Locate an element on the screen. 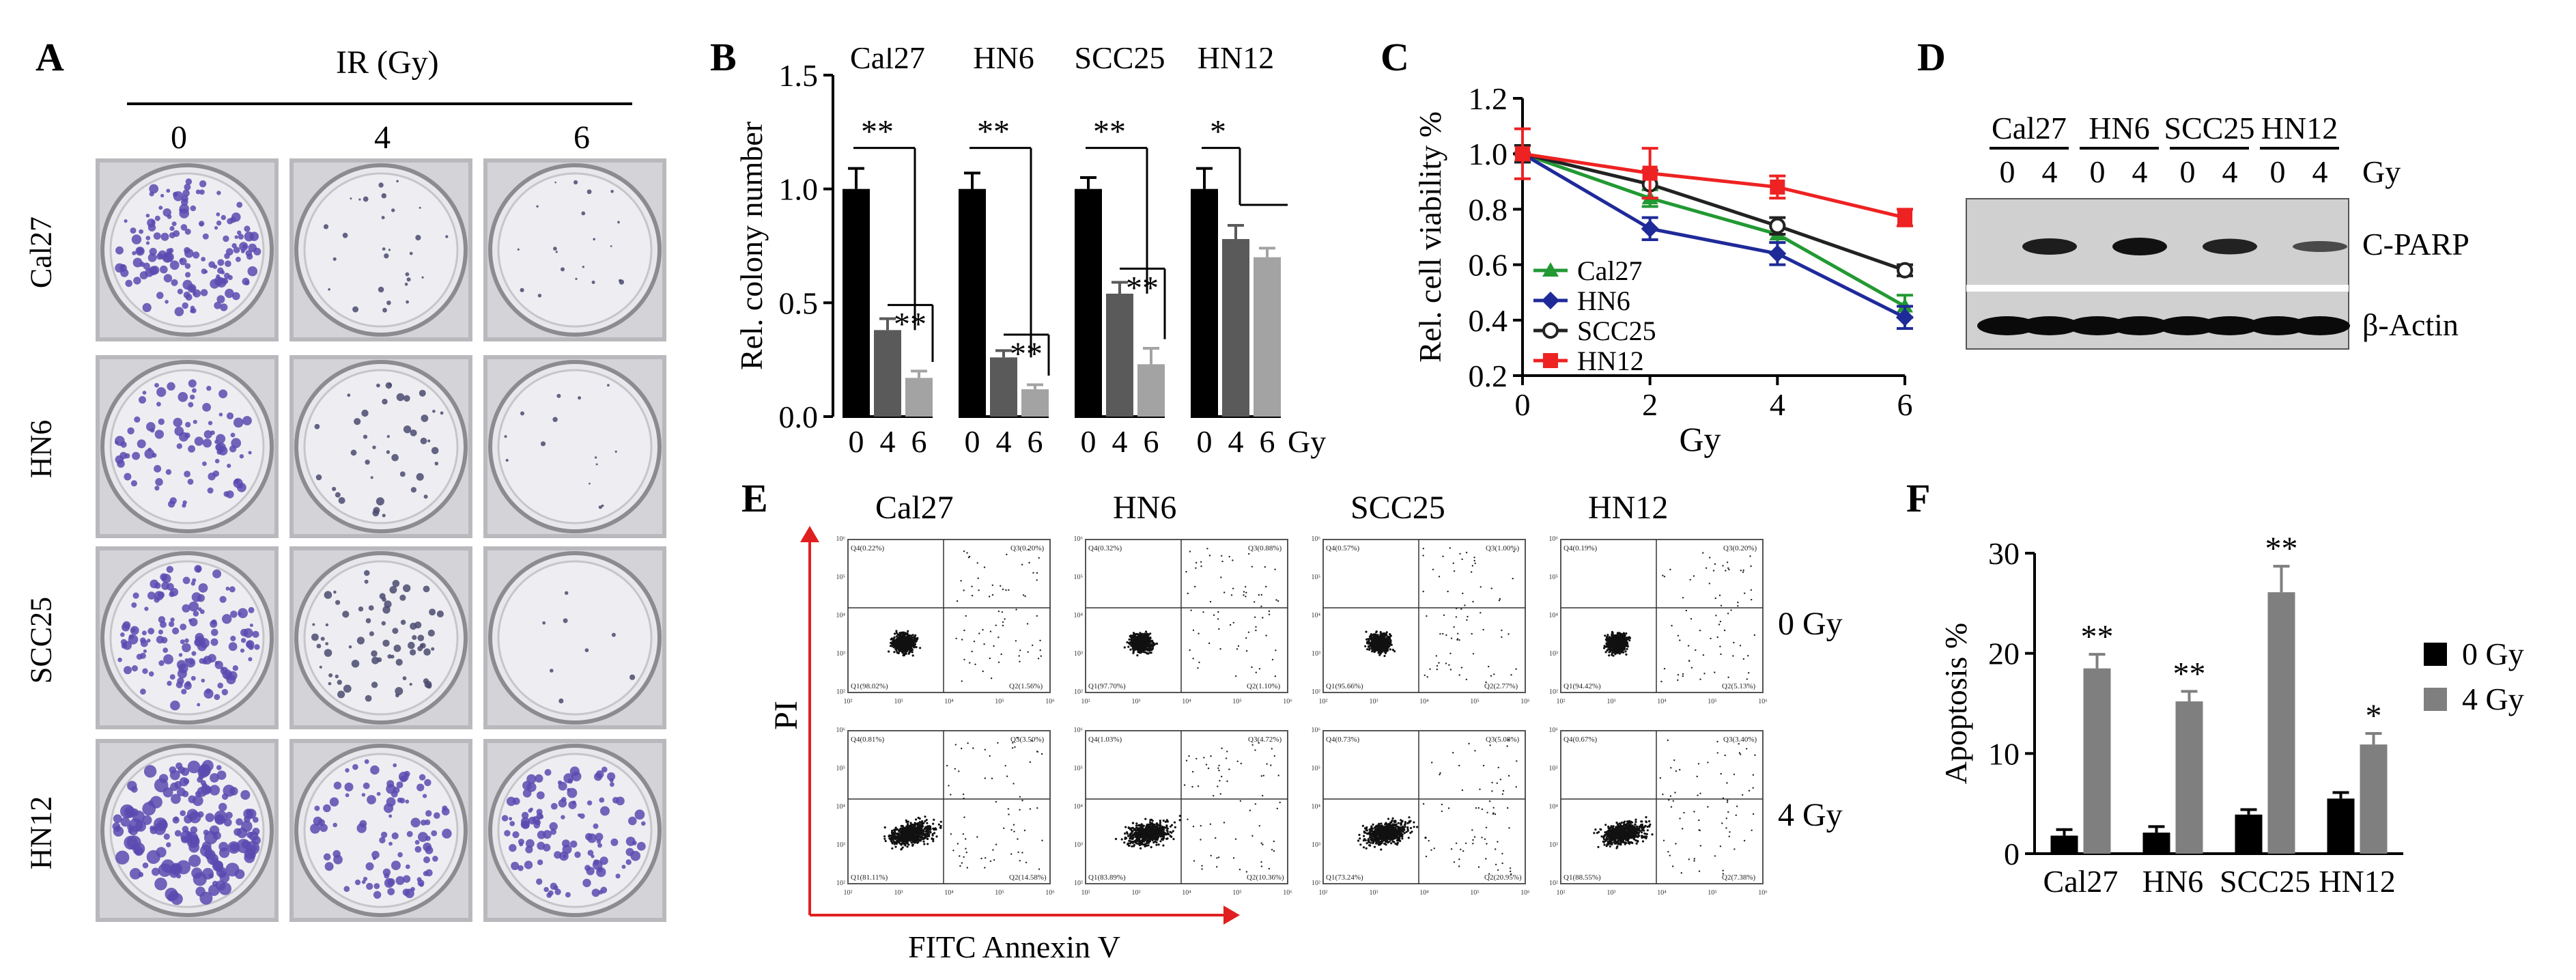 This screenshot has width=2576, height=980. blot-dose-label: 4 is located at coordinates (2050, 171).